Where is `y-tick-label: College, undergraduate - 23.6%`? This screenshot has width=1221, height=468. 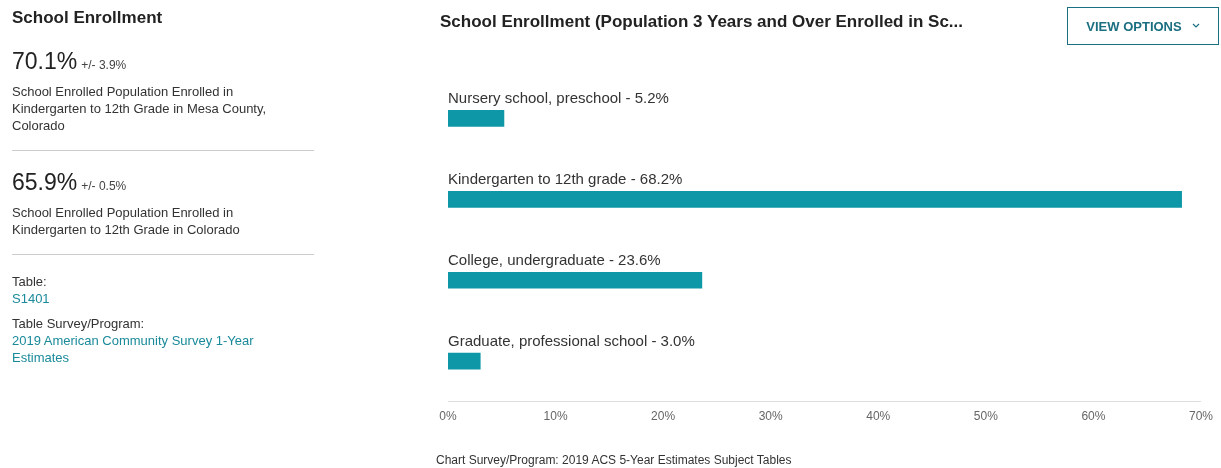 y-tick-label: College, undergraduate - 23.6% is located at coordinates (554, 259).